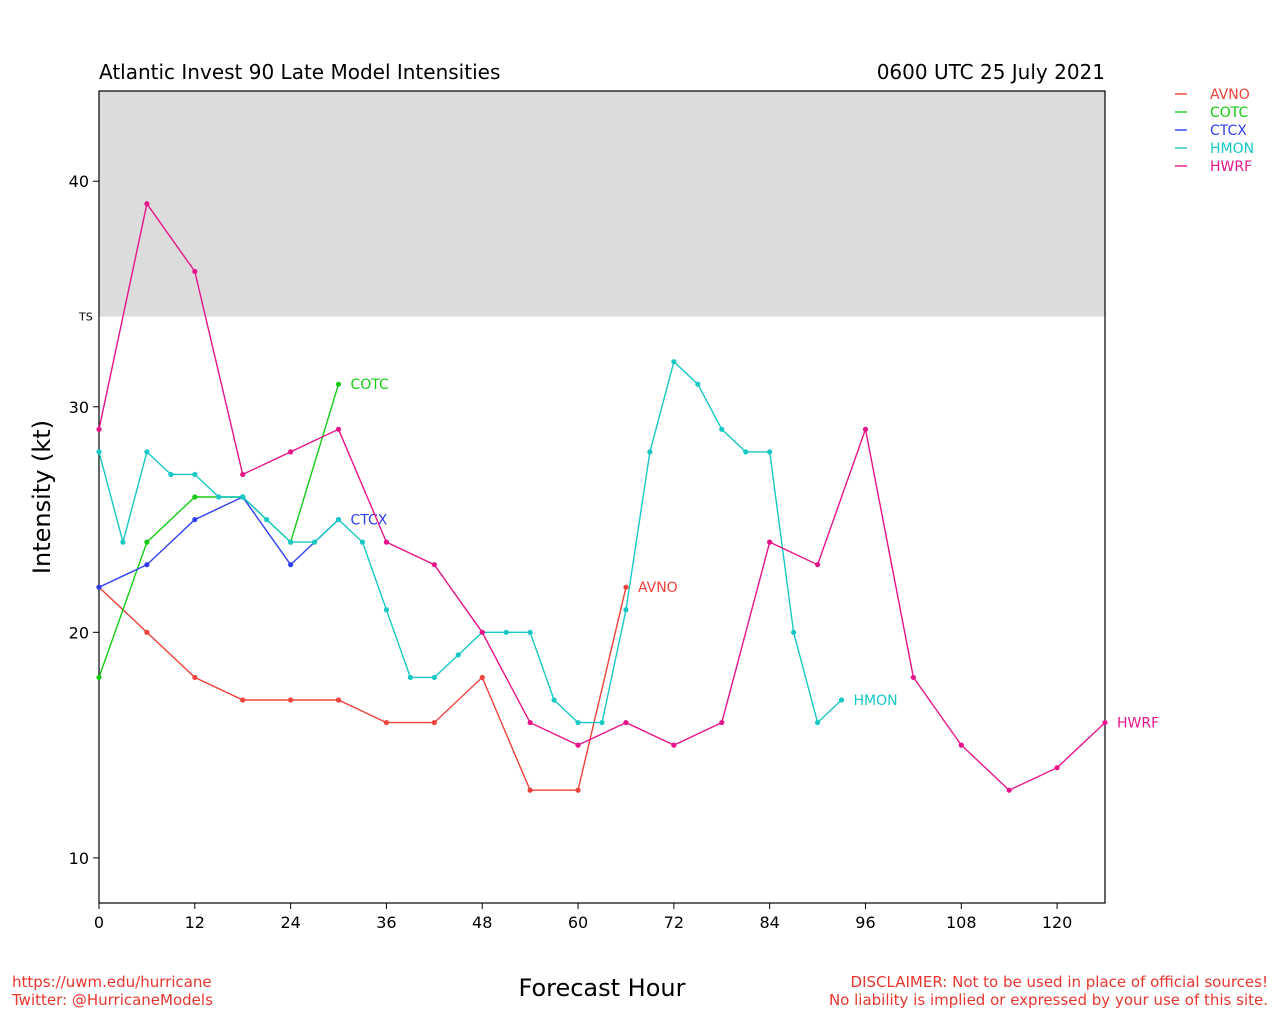 The height and width of the screenshot is (1028, 1280). What do you see at coordinates (1057, 922) in the screenshot?
I see `x-tick-label: 120` at bounding box center [1057, 922].